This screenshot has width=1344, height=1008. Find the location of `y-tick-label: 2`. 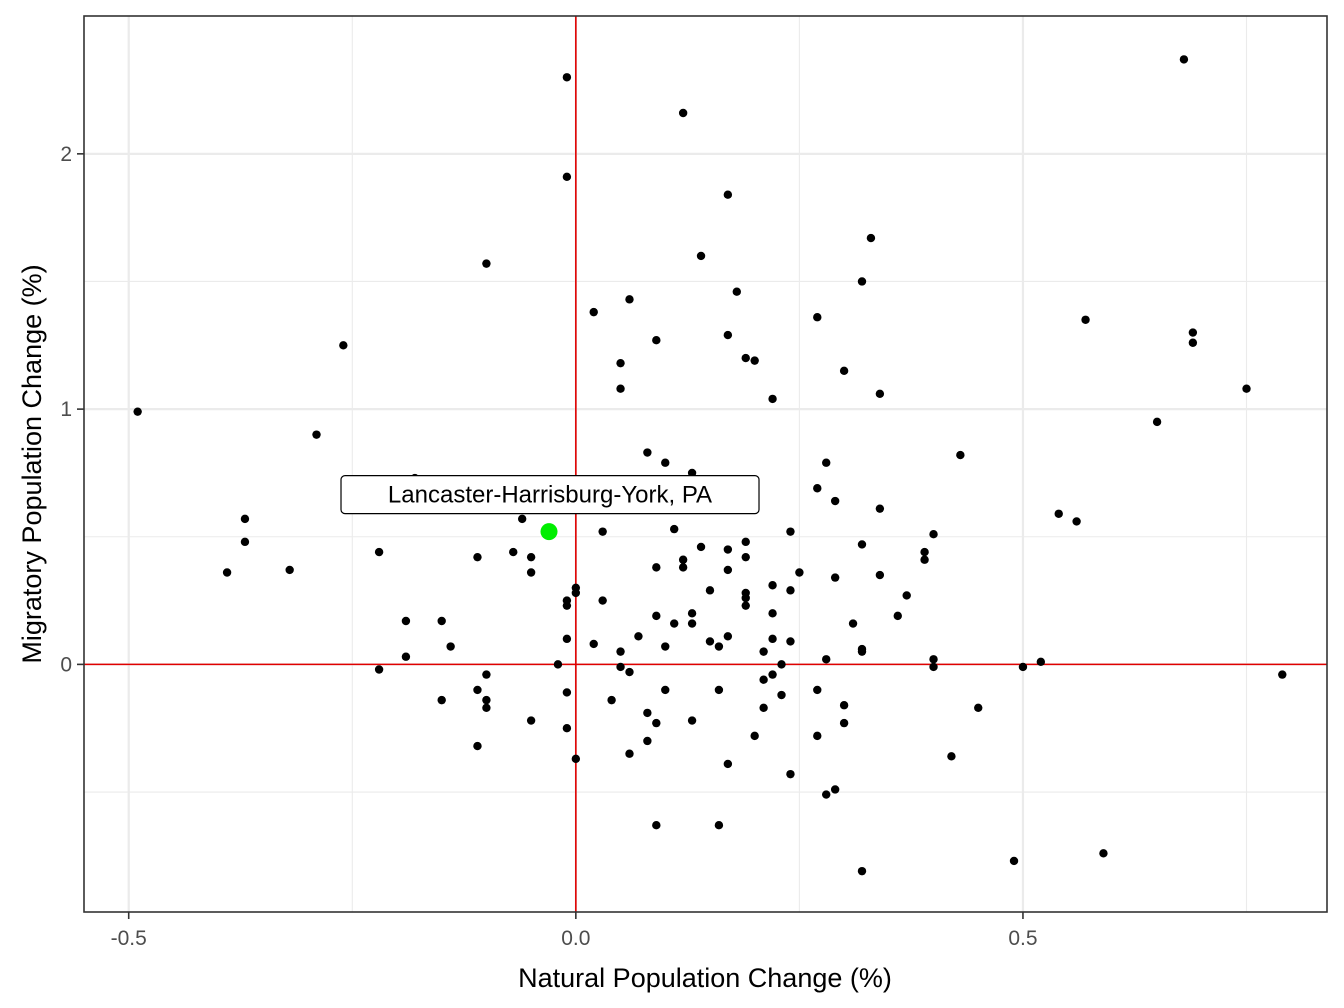

y-tick-label: 2 is located at coordinates (66, 154).